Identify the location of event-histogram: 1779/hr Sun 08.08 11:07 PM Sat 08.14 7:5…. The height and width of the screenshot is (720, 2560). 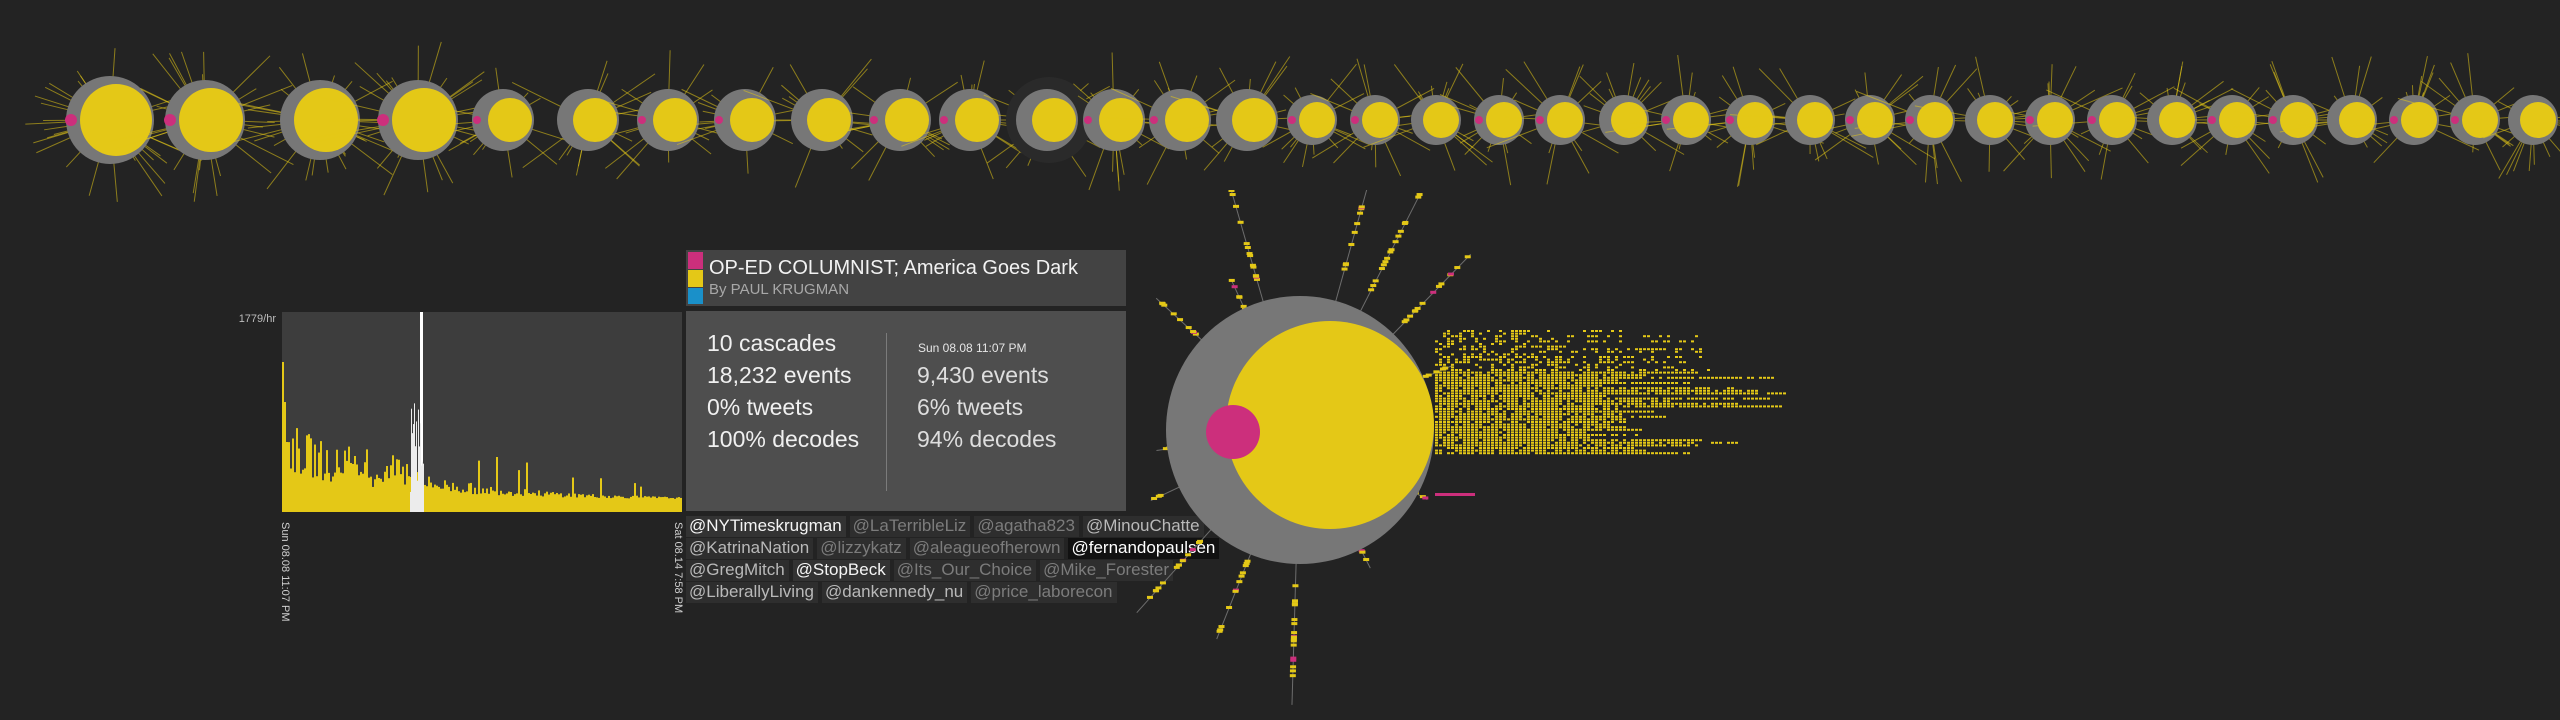
(460, 470).